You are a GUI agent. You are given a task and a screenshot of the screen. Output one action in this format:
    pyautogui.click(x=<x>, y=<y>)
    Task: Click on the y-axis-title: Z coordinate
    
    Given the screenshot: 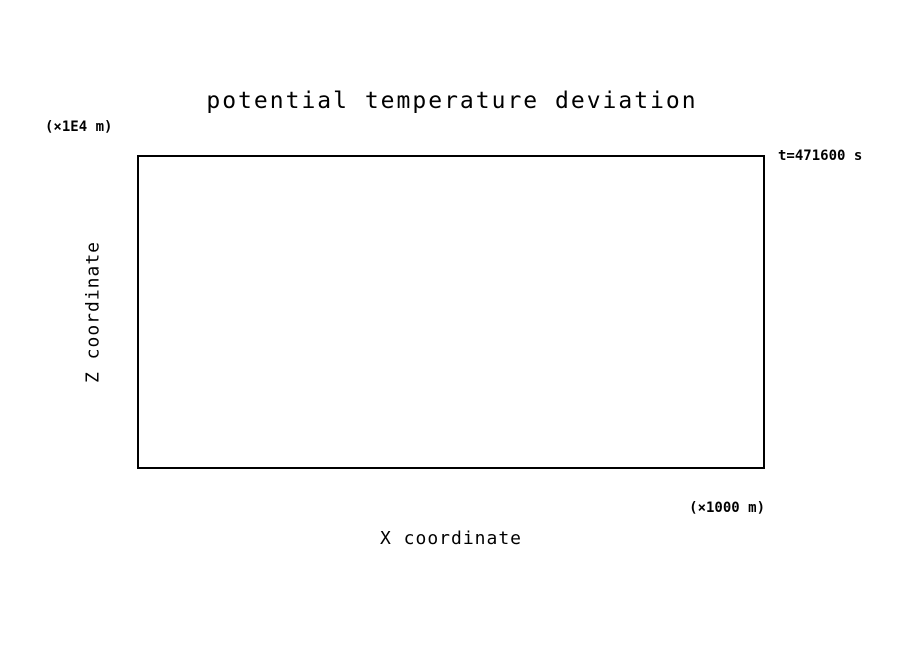 What is the action you would take?
    pyautogui.click(x=93, y=312)
    